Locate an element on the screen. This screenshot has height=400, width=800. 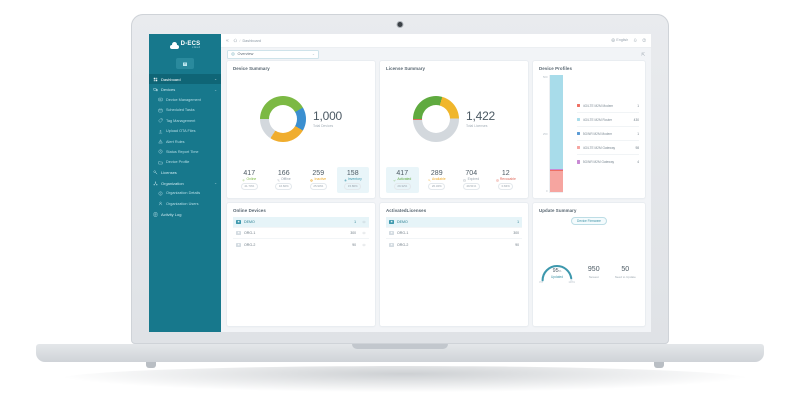
online-devices-list: DEMO 1 ORG-1 300 ORG-2 90 is located at coordinates (301, 231).